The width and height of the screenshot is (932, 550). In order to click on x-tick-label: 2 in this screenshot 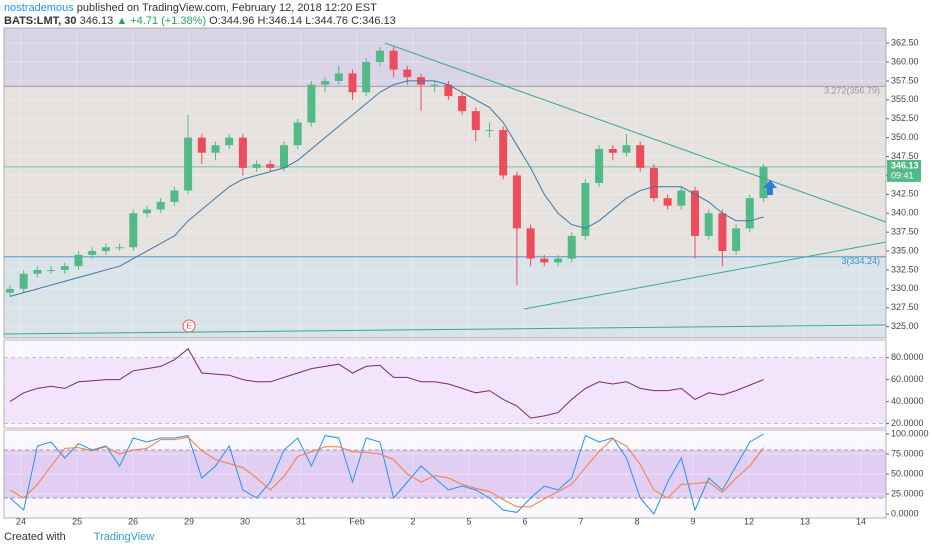, I will do `click(412, 521)`.